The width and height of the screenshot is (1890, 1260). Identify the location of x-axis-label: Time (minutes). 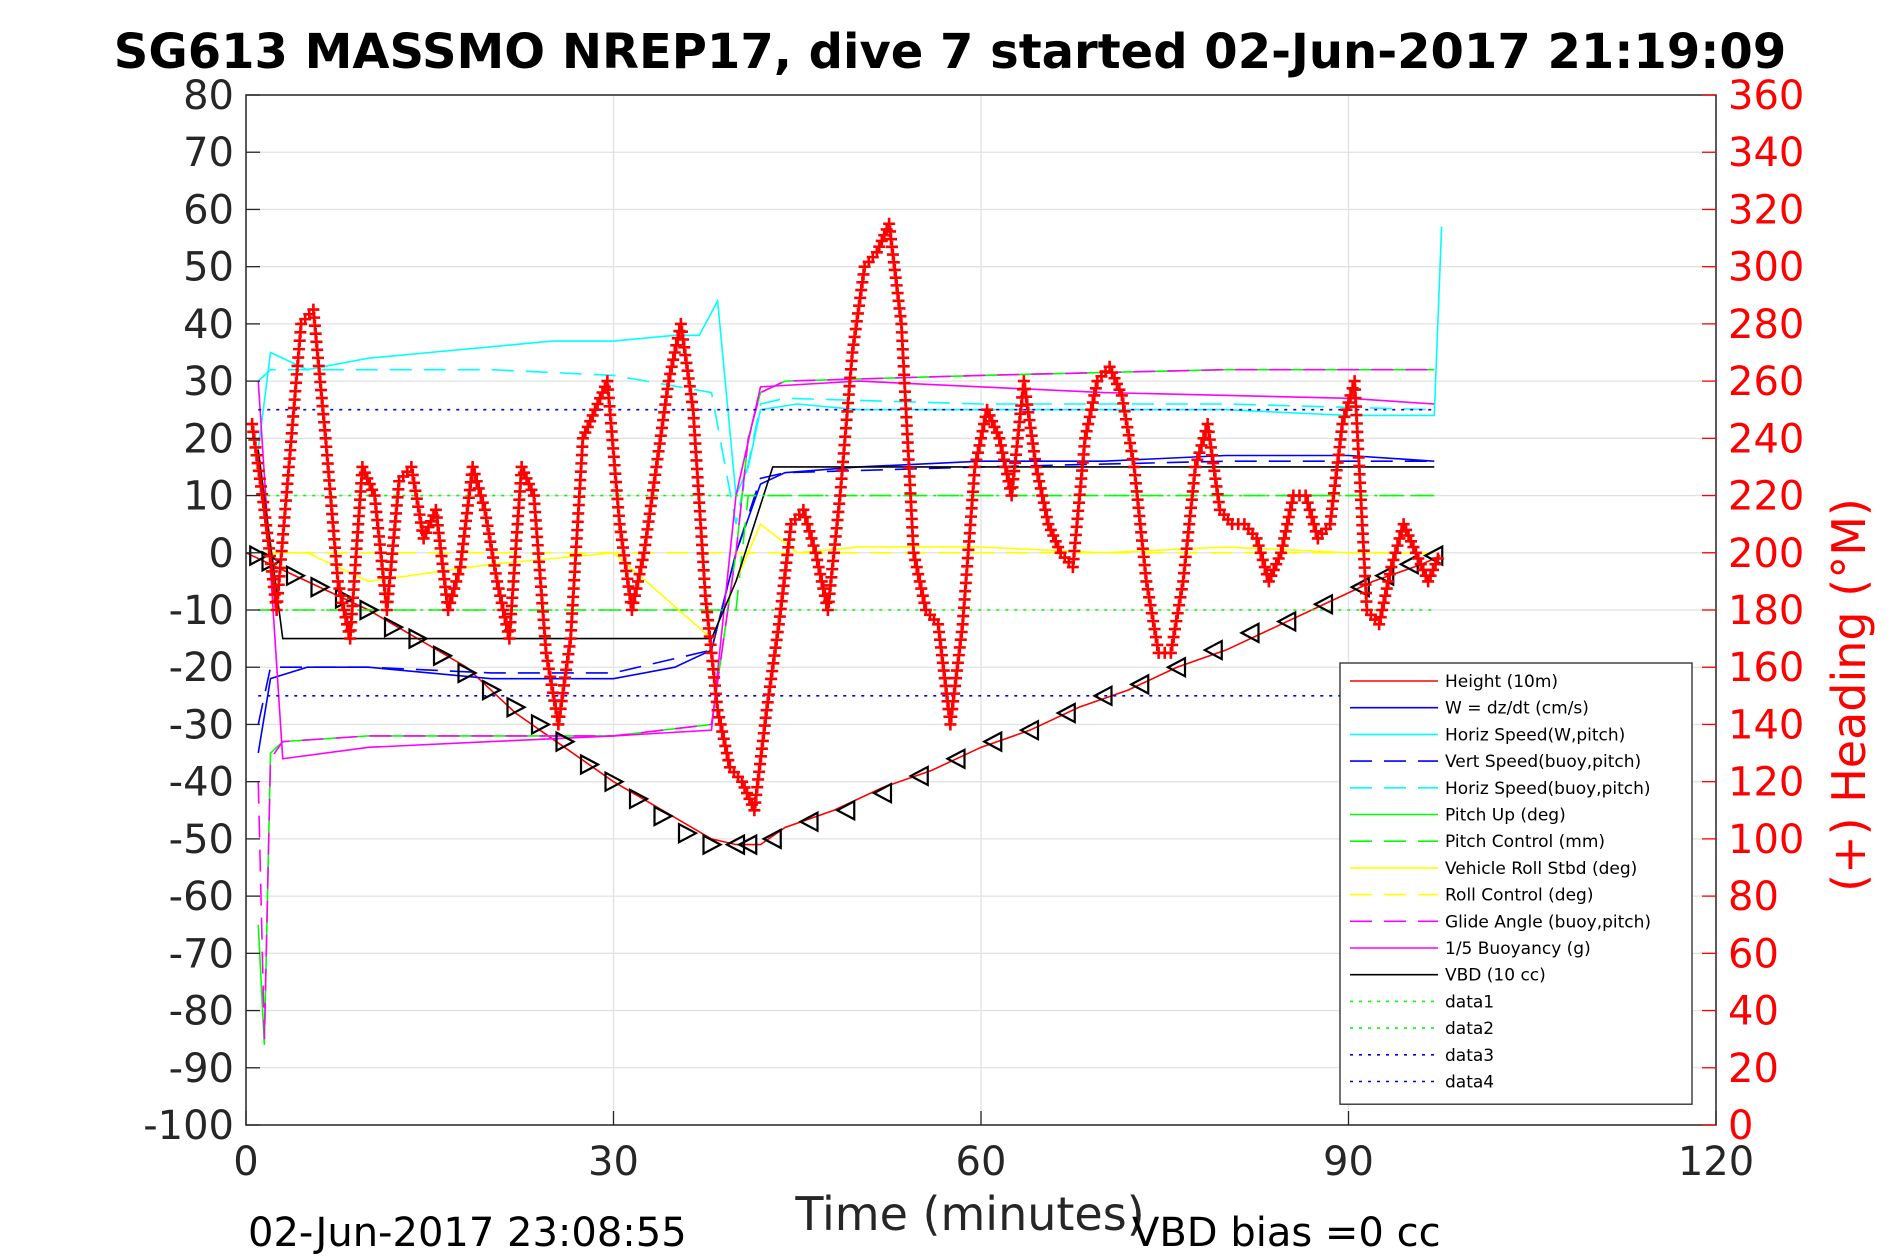
(969, 1214).